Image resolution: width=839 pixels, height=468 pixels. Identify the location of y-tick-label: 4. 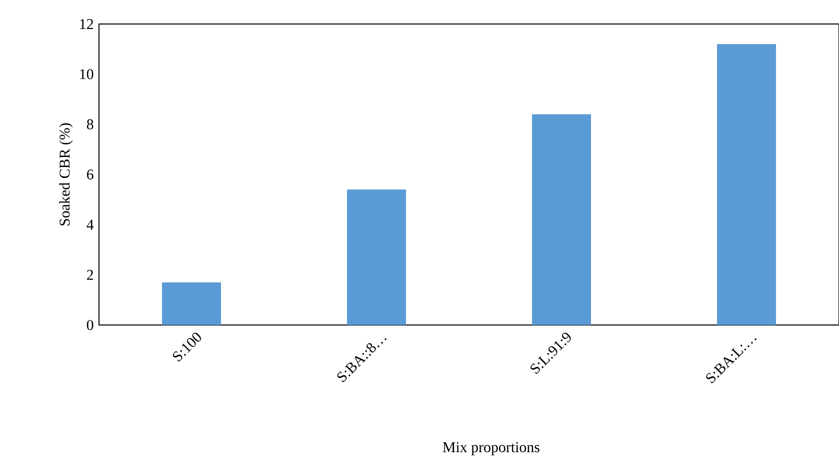
(90, 225).